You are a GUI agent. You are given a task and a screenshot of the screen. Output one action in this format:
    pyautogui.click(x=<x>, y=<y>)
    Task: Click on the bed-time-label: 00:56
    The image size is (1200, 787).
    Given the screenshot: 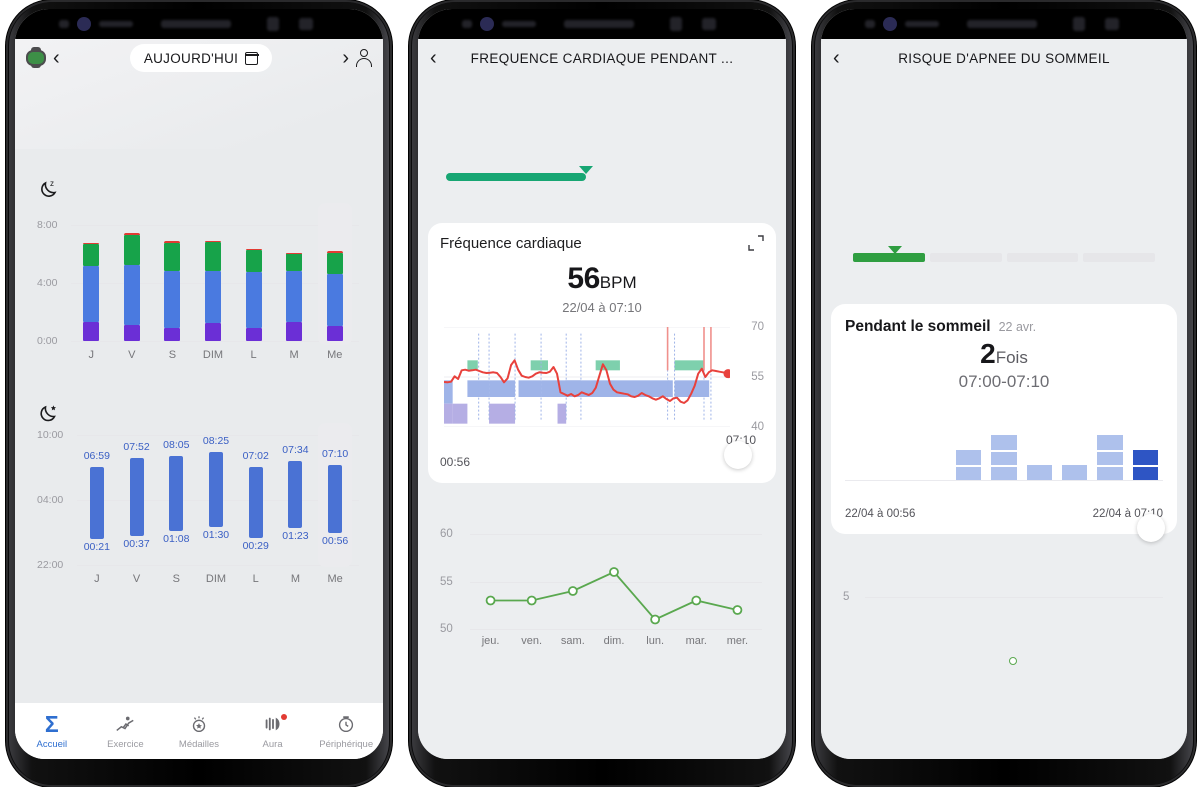 What is the action you would take?
    pyautogui.click(x=335, y=541)
    